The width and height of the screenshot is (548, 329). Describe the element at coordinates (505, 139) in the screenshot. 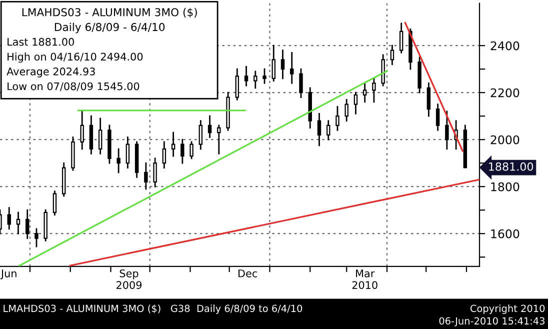

I see `y-tick-label: 2000` at that location.